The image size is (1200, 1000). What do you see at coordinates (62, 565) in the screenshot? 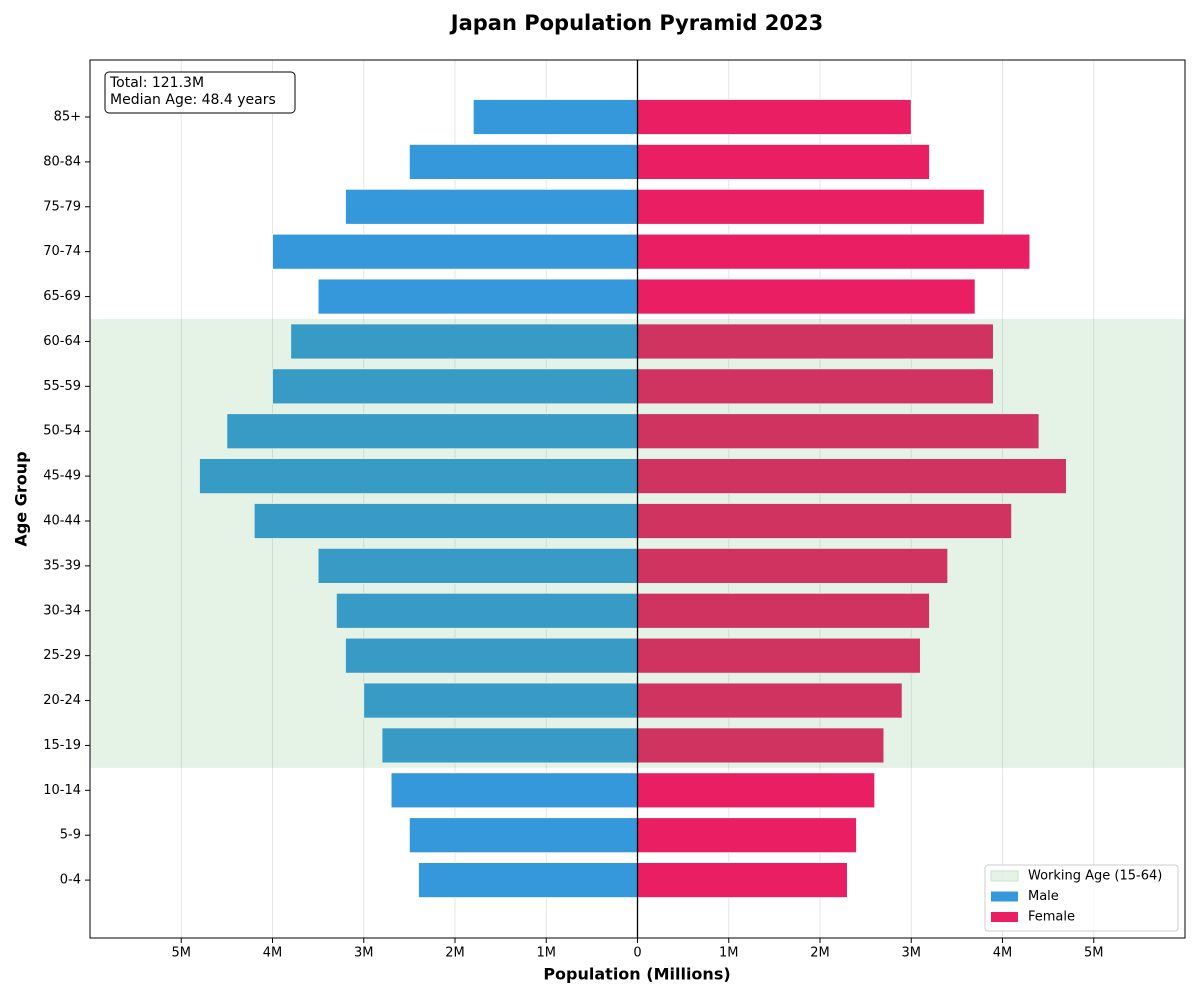
I see `y-tick-label: 35-39` at bounding box center [62, 565].